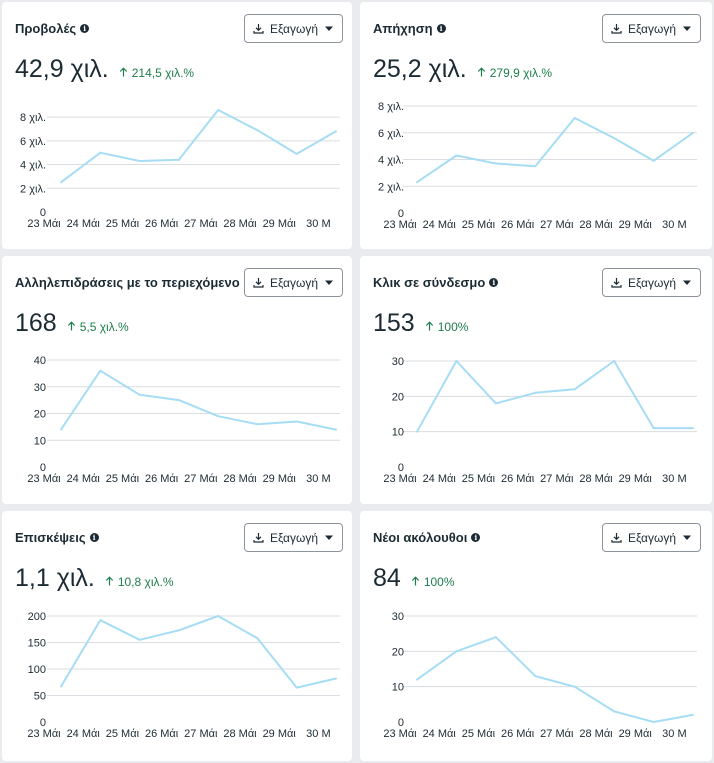  What do you see at coordinates (98, 327) in the screenshot?
I see `metric-change: 5,5 χιλ.%` at bounding box center [98, 327].